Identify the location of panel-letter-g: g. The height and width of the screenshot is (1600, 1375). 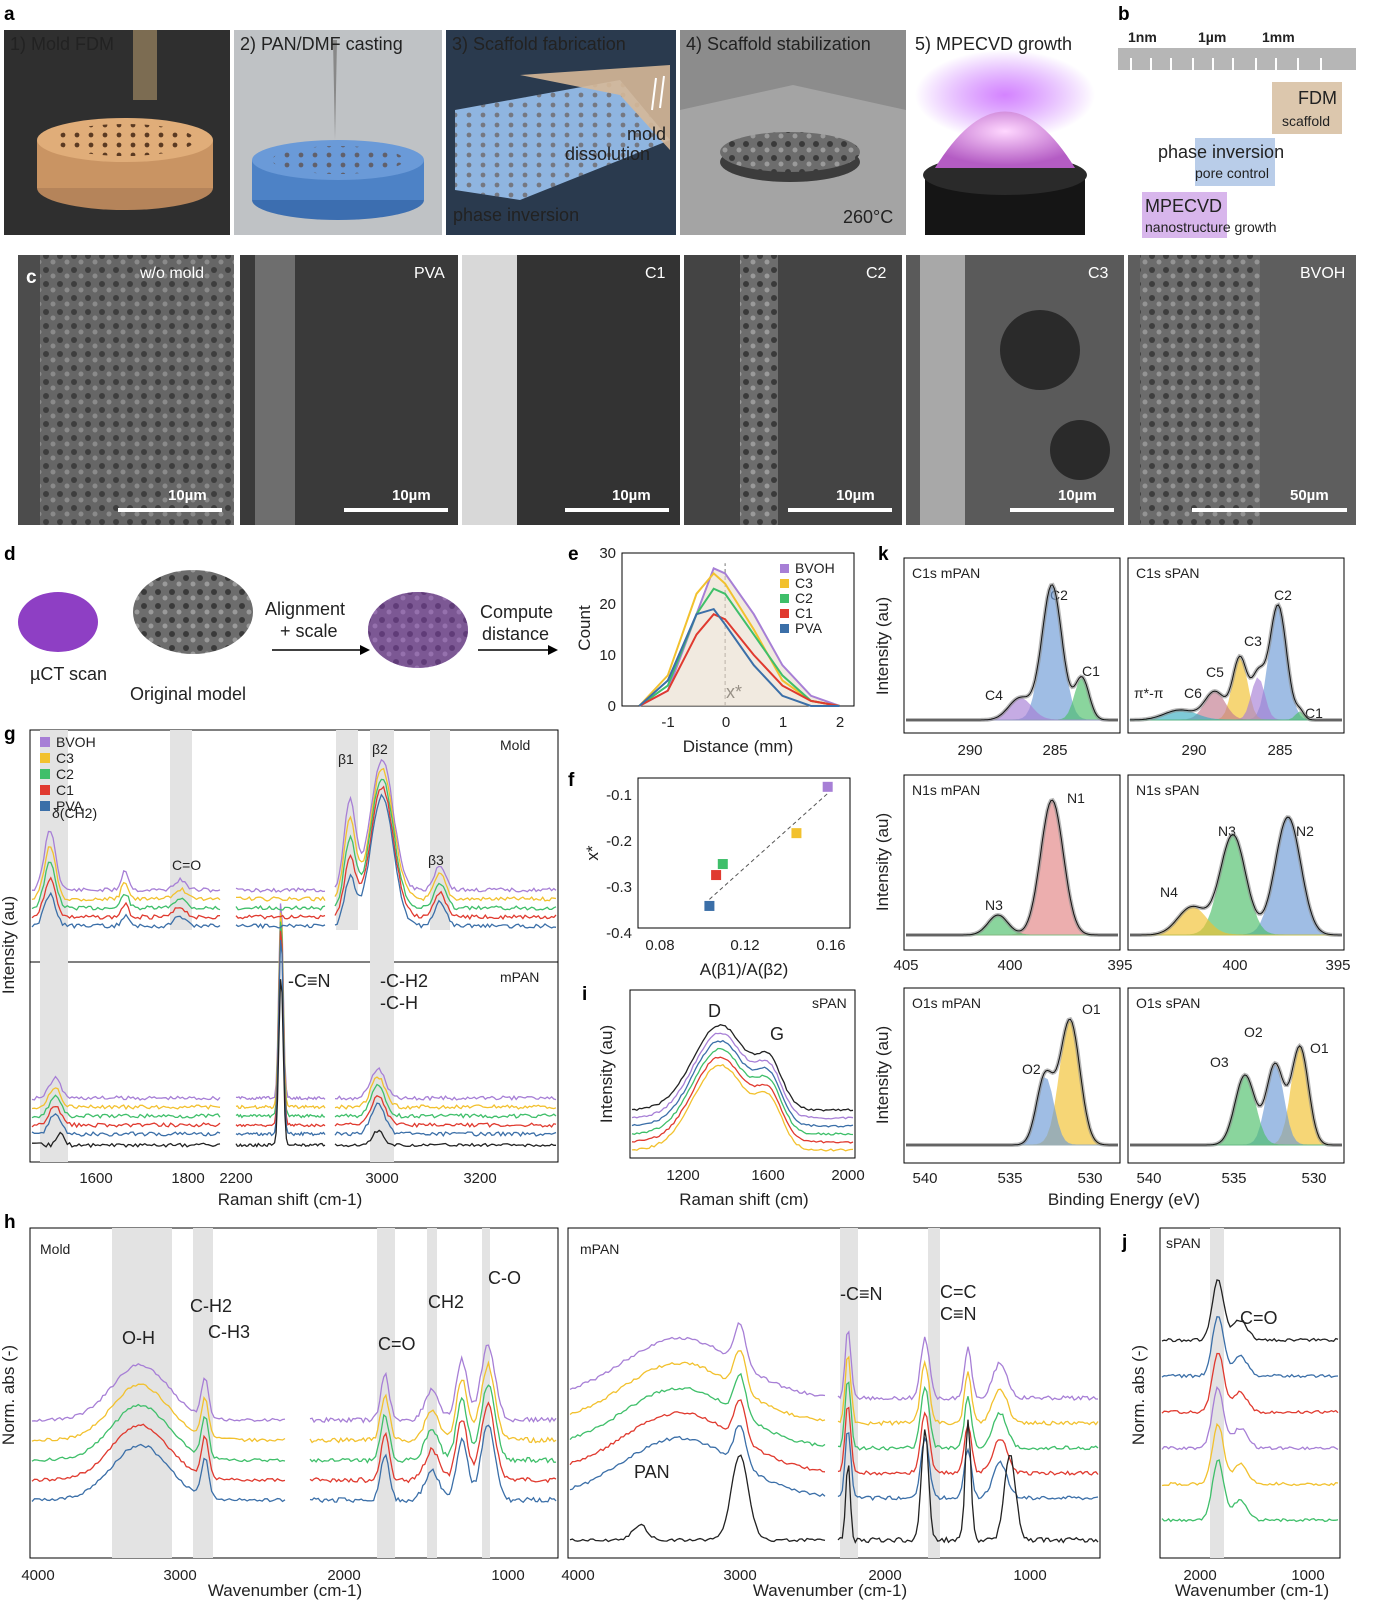
(10, 734).